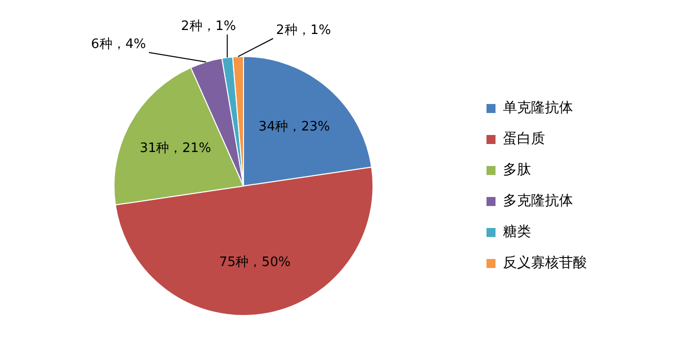 The height and width of the screenshot is (352, 675). Describe the element at coordinates (517, 170) in the screenshot. I see `legend-label: 多肽` at that location.